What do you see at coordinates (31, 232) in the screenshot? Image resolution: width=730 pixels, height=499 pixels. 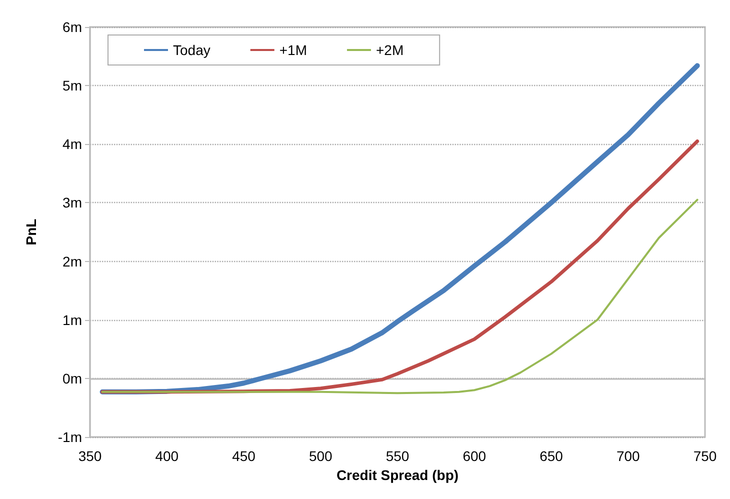 I see `y-axis-title: PnL` at bounding box center [31, 232].